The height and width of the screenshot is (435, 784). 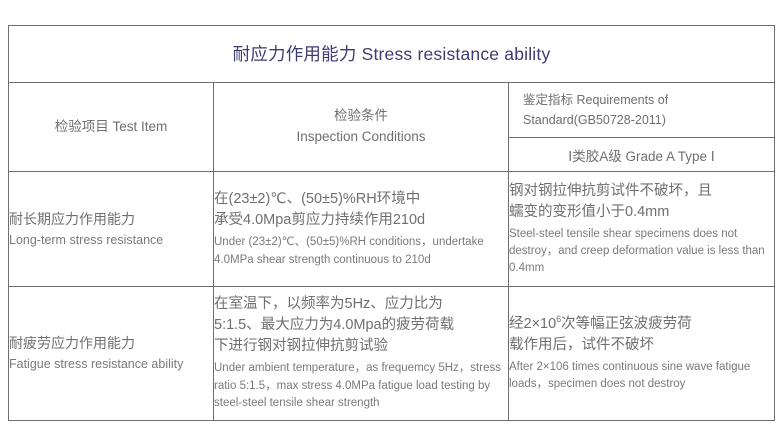 What do you see at coordinates (626, 323) in the screenshot?
I see `row2-req-suffix: 次等幅正弦波疲劳荷` at bounding box center [626, 323].